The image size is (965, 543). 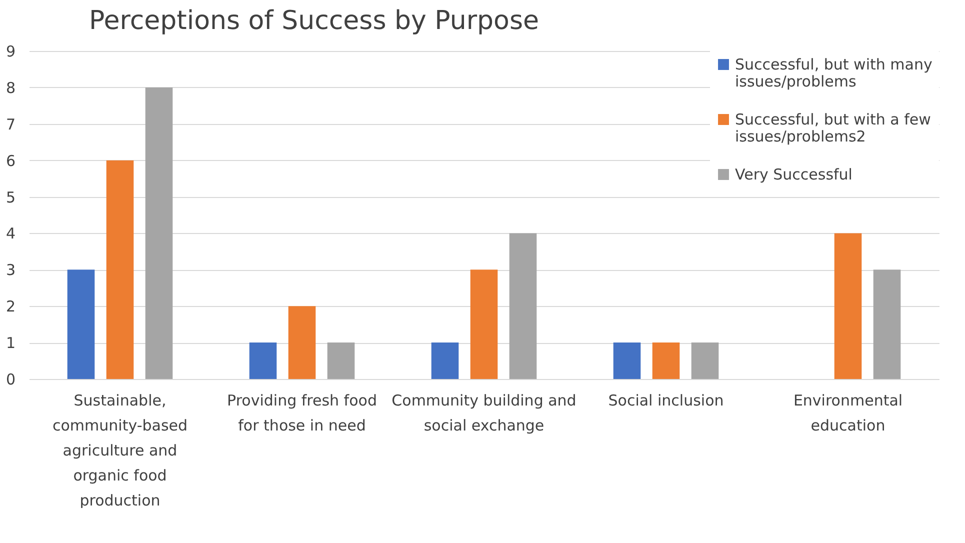 I want to click on y-tick-label: 0, so click(x=11, y=379).